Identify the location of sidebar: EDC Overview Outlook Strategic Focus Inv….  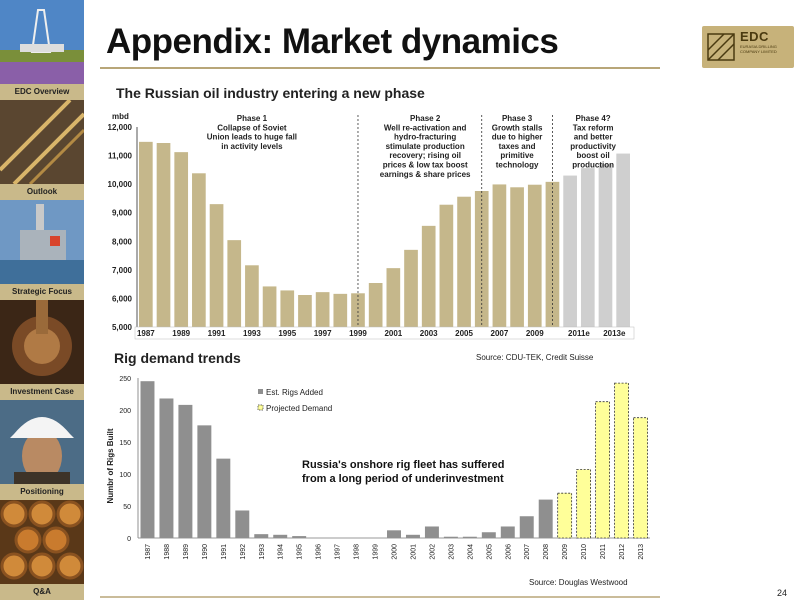
(42, 300).